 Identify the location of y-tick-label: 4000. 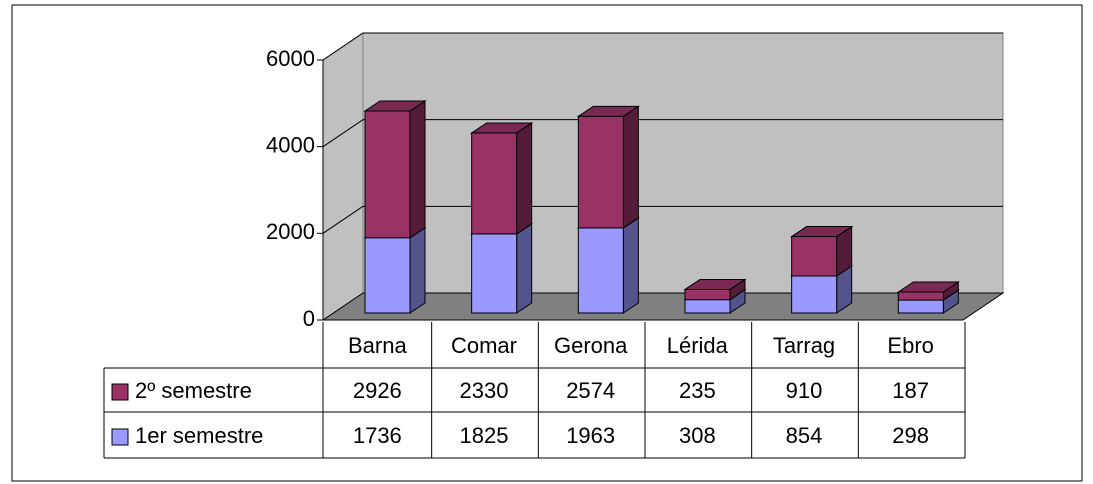
(290, 144).